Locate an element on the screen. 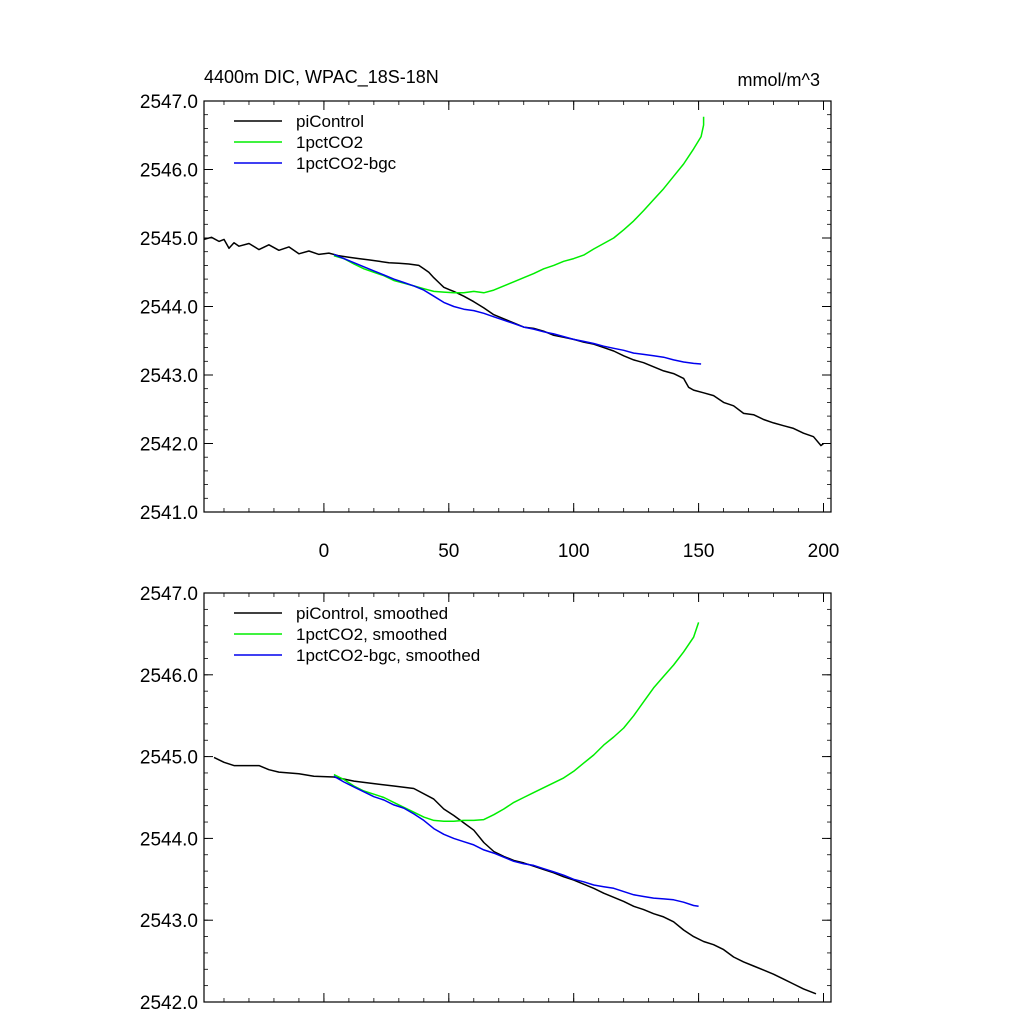 The image size is (1024, 1024). legend-label: 1pctCO2-bgc, smoothed is located at coordinates (388, 655).